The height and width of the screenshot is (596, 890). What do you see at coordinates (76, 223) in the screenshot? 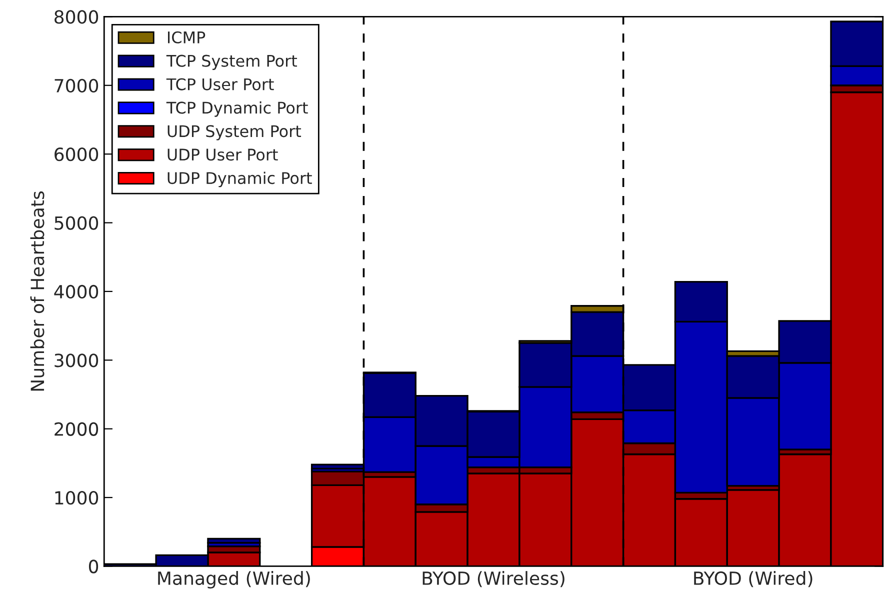
I see `y-tick-label: 5000` at bounding box center [76, 223].